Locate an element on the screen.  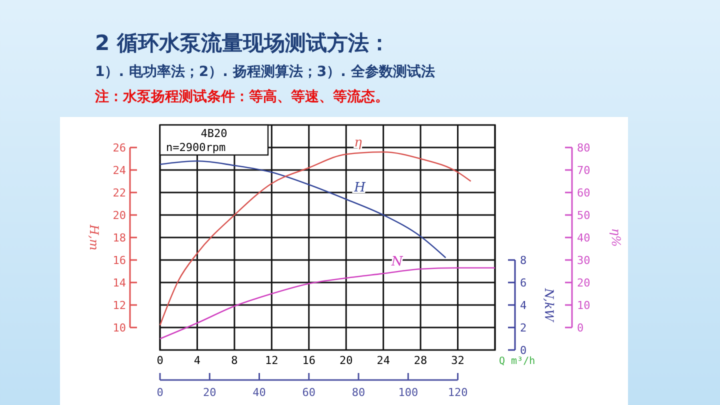
note-box: 4B20 n=2900rpm is located at coordinates (214, 140).